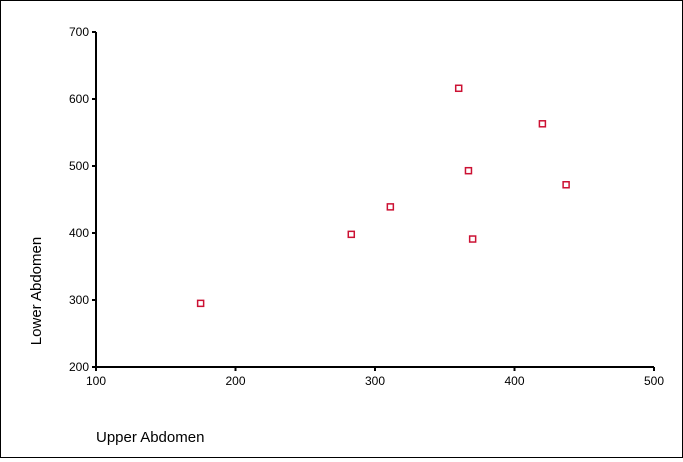  What do you see at coordinates (82, 199) in the screenshot?
I see `y-axis-ticks: 200 300 400 500 600 700` at bounding box center [82, 199].